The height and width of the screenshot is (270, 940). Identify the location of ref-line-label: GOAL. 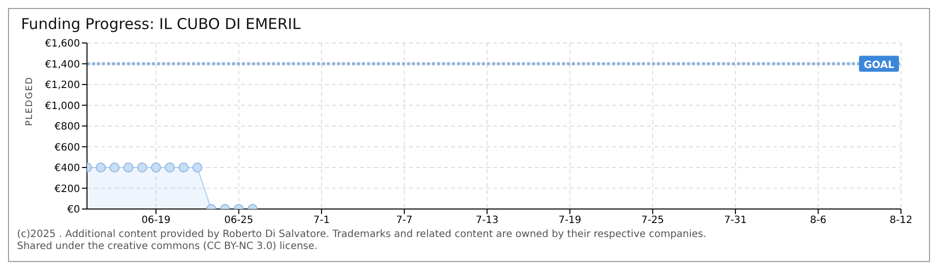
(879, 65).